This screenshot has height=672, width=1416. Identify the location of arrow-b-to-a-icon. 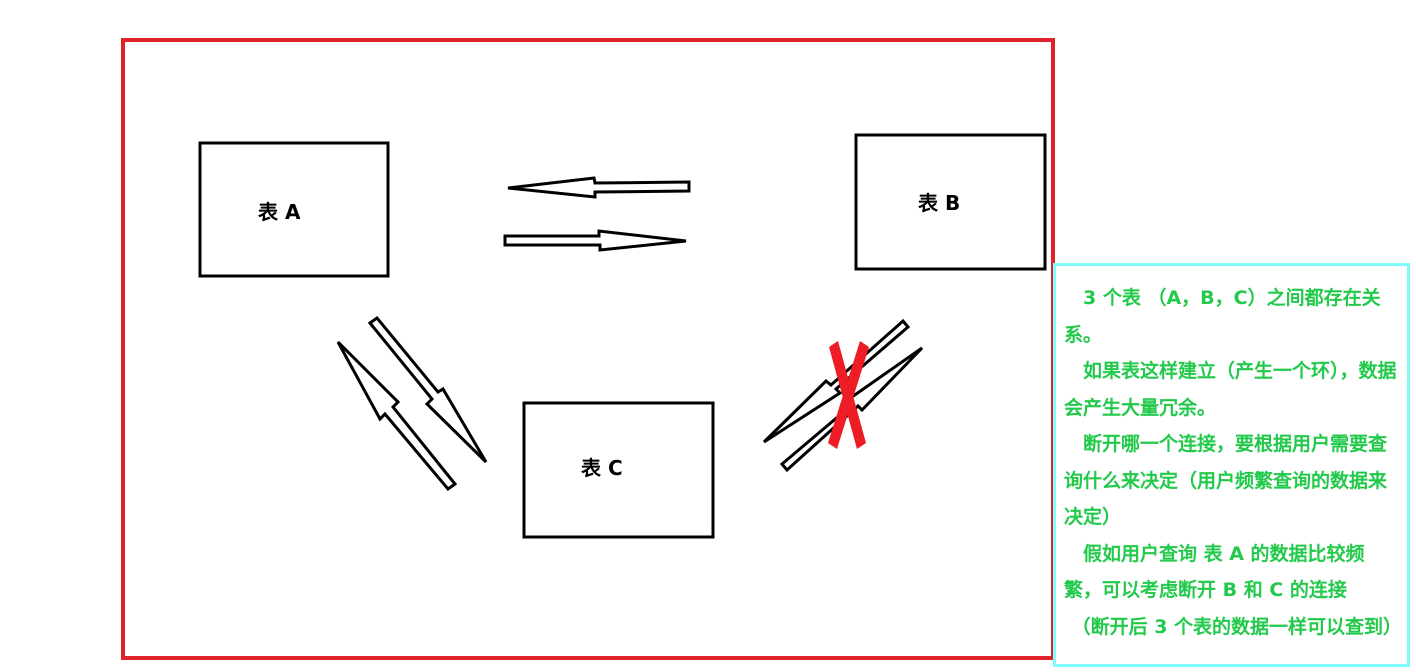
(599, 187).